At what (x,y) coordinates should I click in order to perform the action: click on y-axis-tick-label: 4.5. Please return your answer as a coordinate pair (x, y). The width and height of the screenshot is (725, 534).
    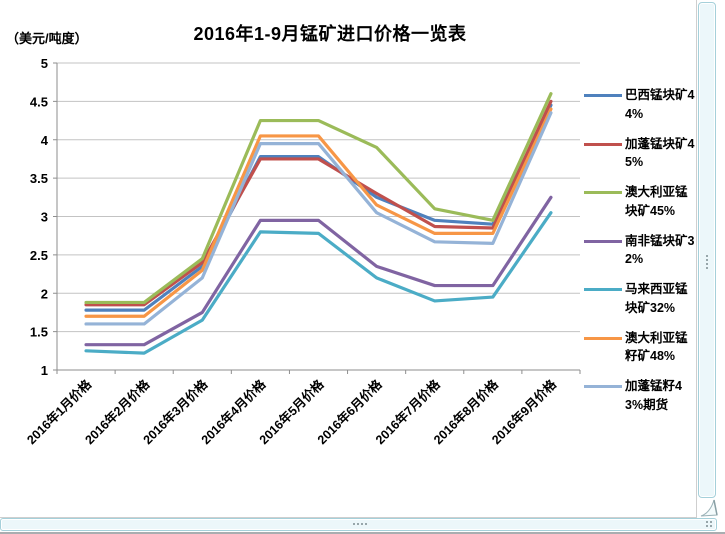
    Looking at the image, I should click on (39, 101).